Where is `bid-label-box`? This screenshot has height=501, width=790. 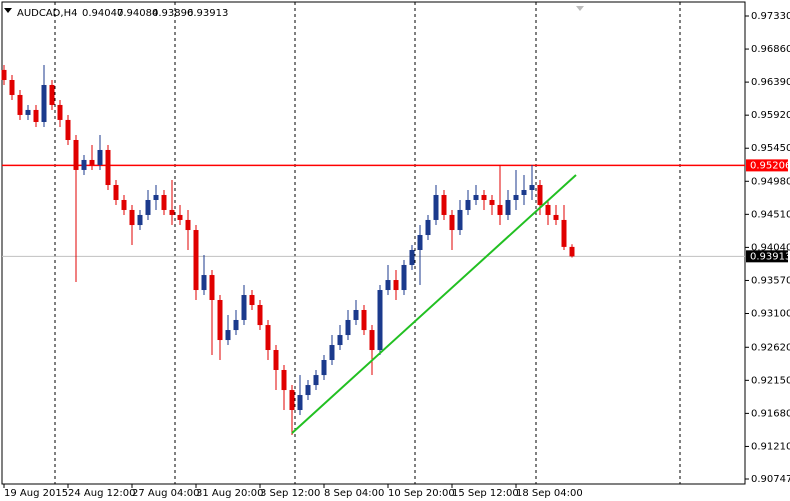
bid-label-box is located at coordinates (767, 256).